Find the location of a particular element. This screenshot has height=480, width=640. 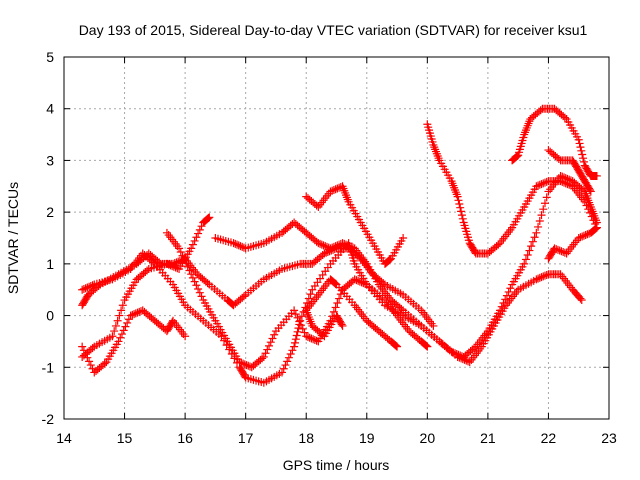

y-tick-label: 5 is located at coordinates (50, 57).